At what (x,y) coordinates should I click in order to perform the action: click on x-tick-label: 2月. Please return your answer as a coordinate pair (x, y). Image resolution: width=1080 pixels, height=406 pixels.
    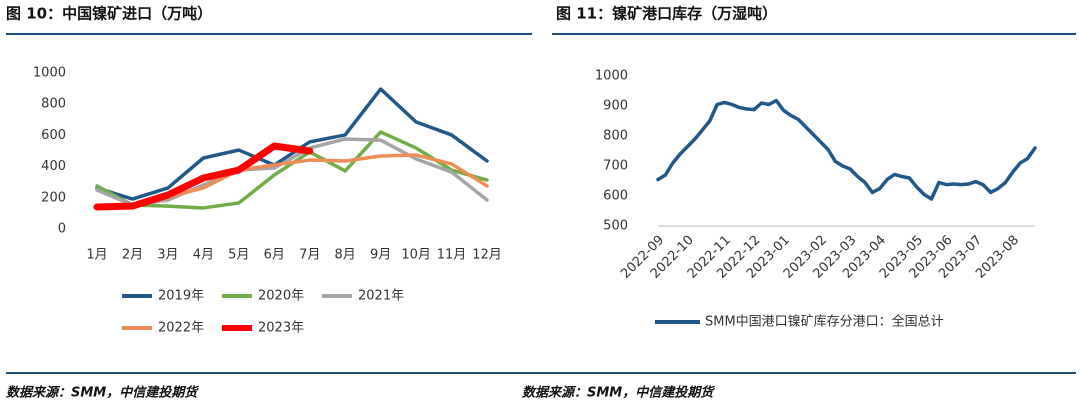
    Looking at the image, I should click on (132, 255).